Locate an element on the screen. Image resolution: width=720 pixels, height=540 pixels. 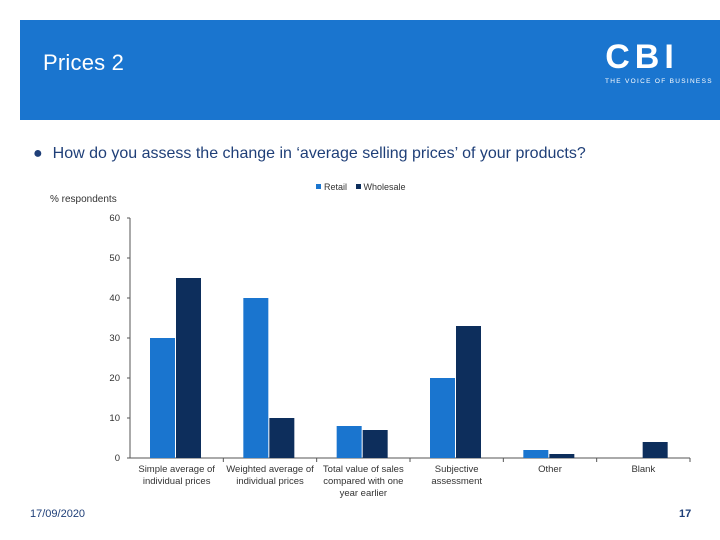
legend-label-retail: Retail is located at coordinates (336, 186).